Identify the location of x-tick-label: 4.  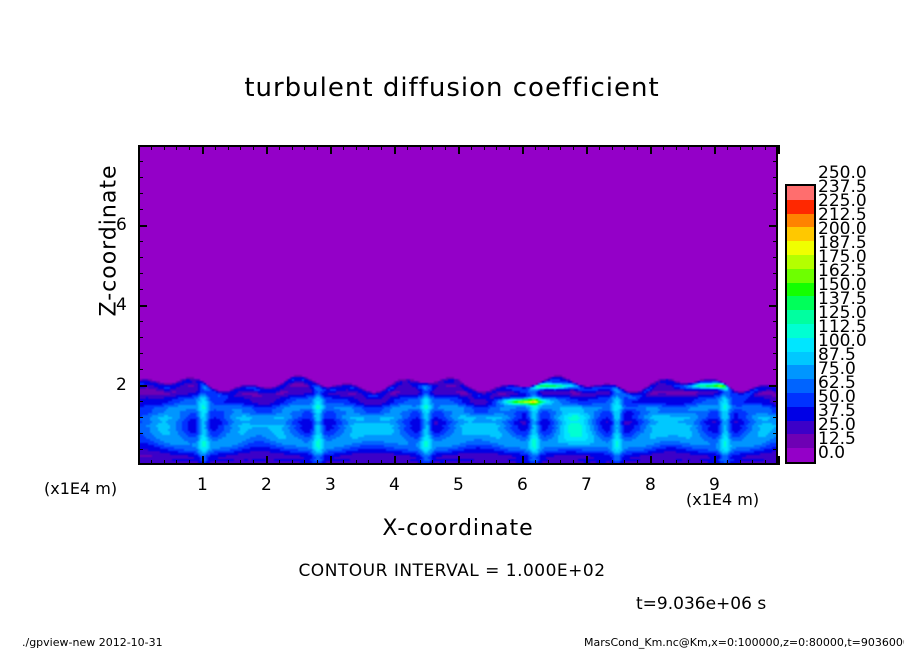
(394, 485).